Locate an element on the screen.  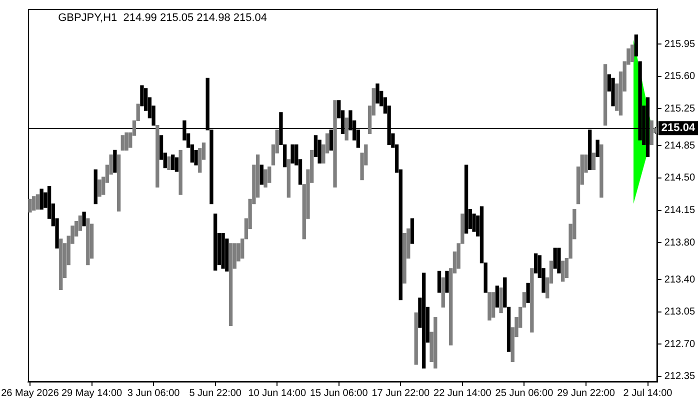
x-tick-label: 26 May 2026 is located at coordinates (30, 393).